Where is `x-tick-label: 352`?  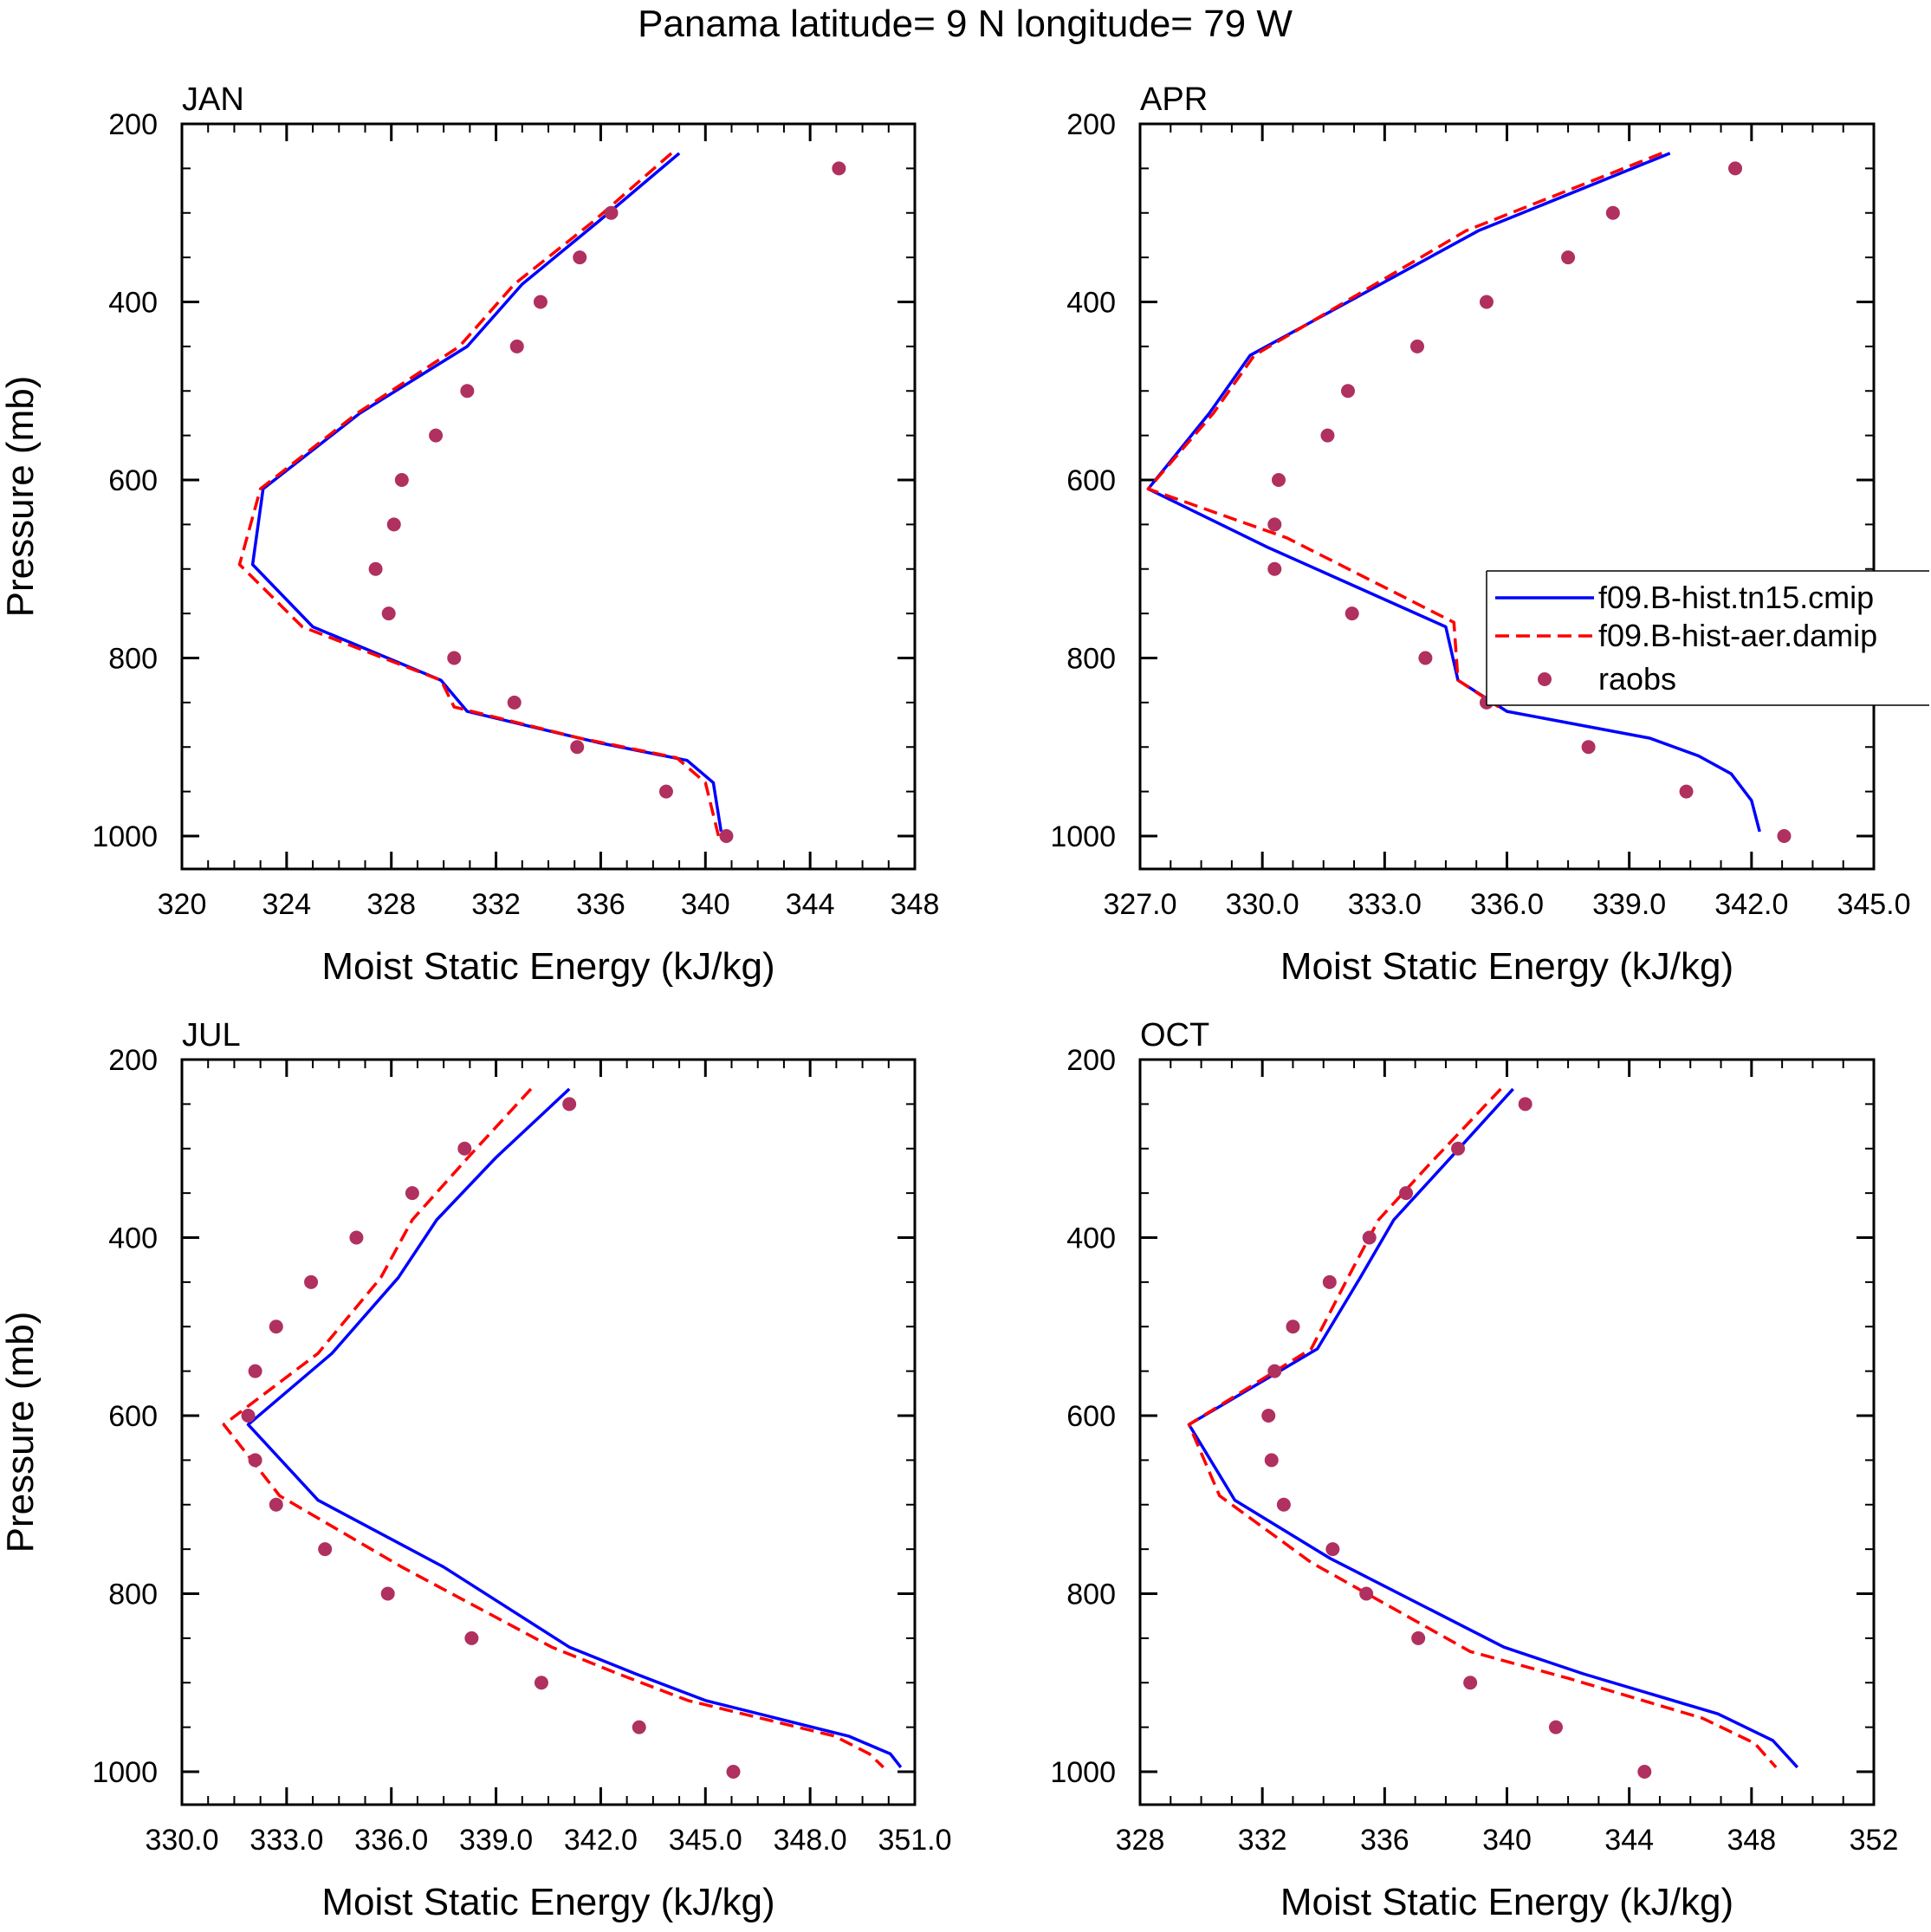
x-tick-label: 352 is located at coordinates (1874, 1840).